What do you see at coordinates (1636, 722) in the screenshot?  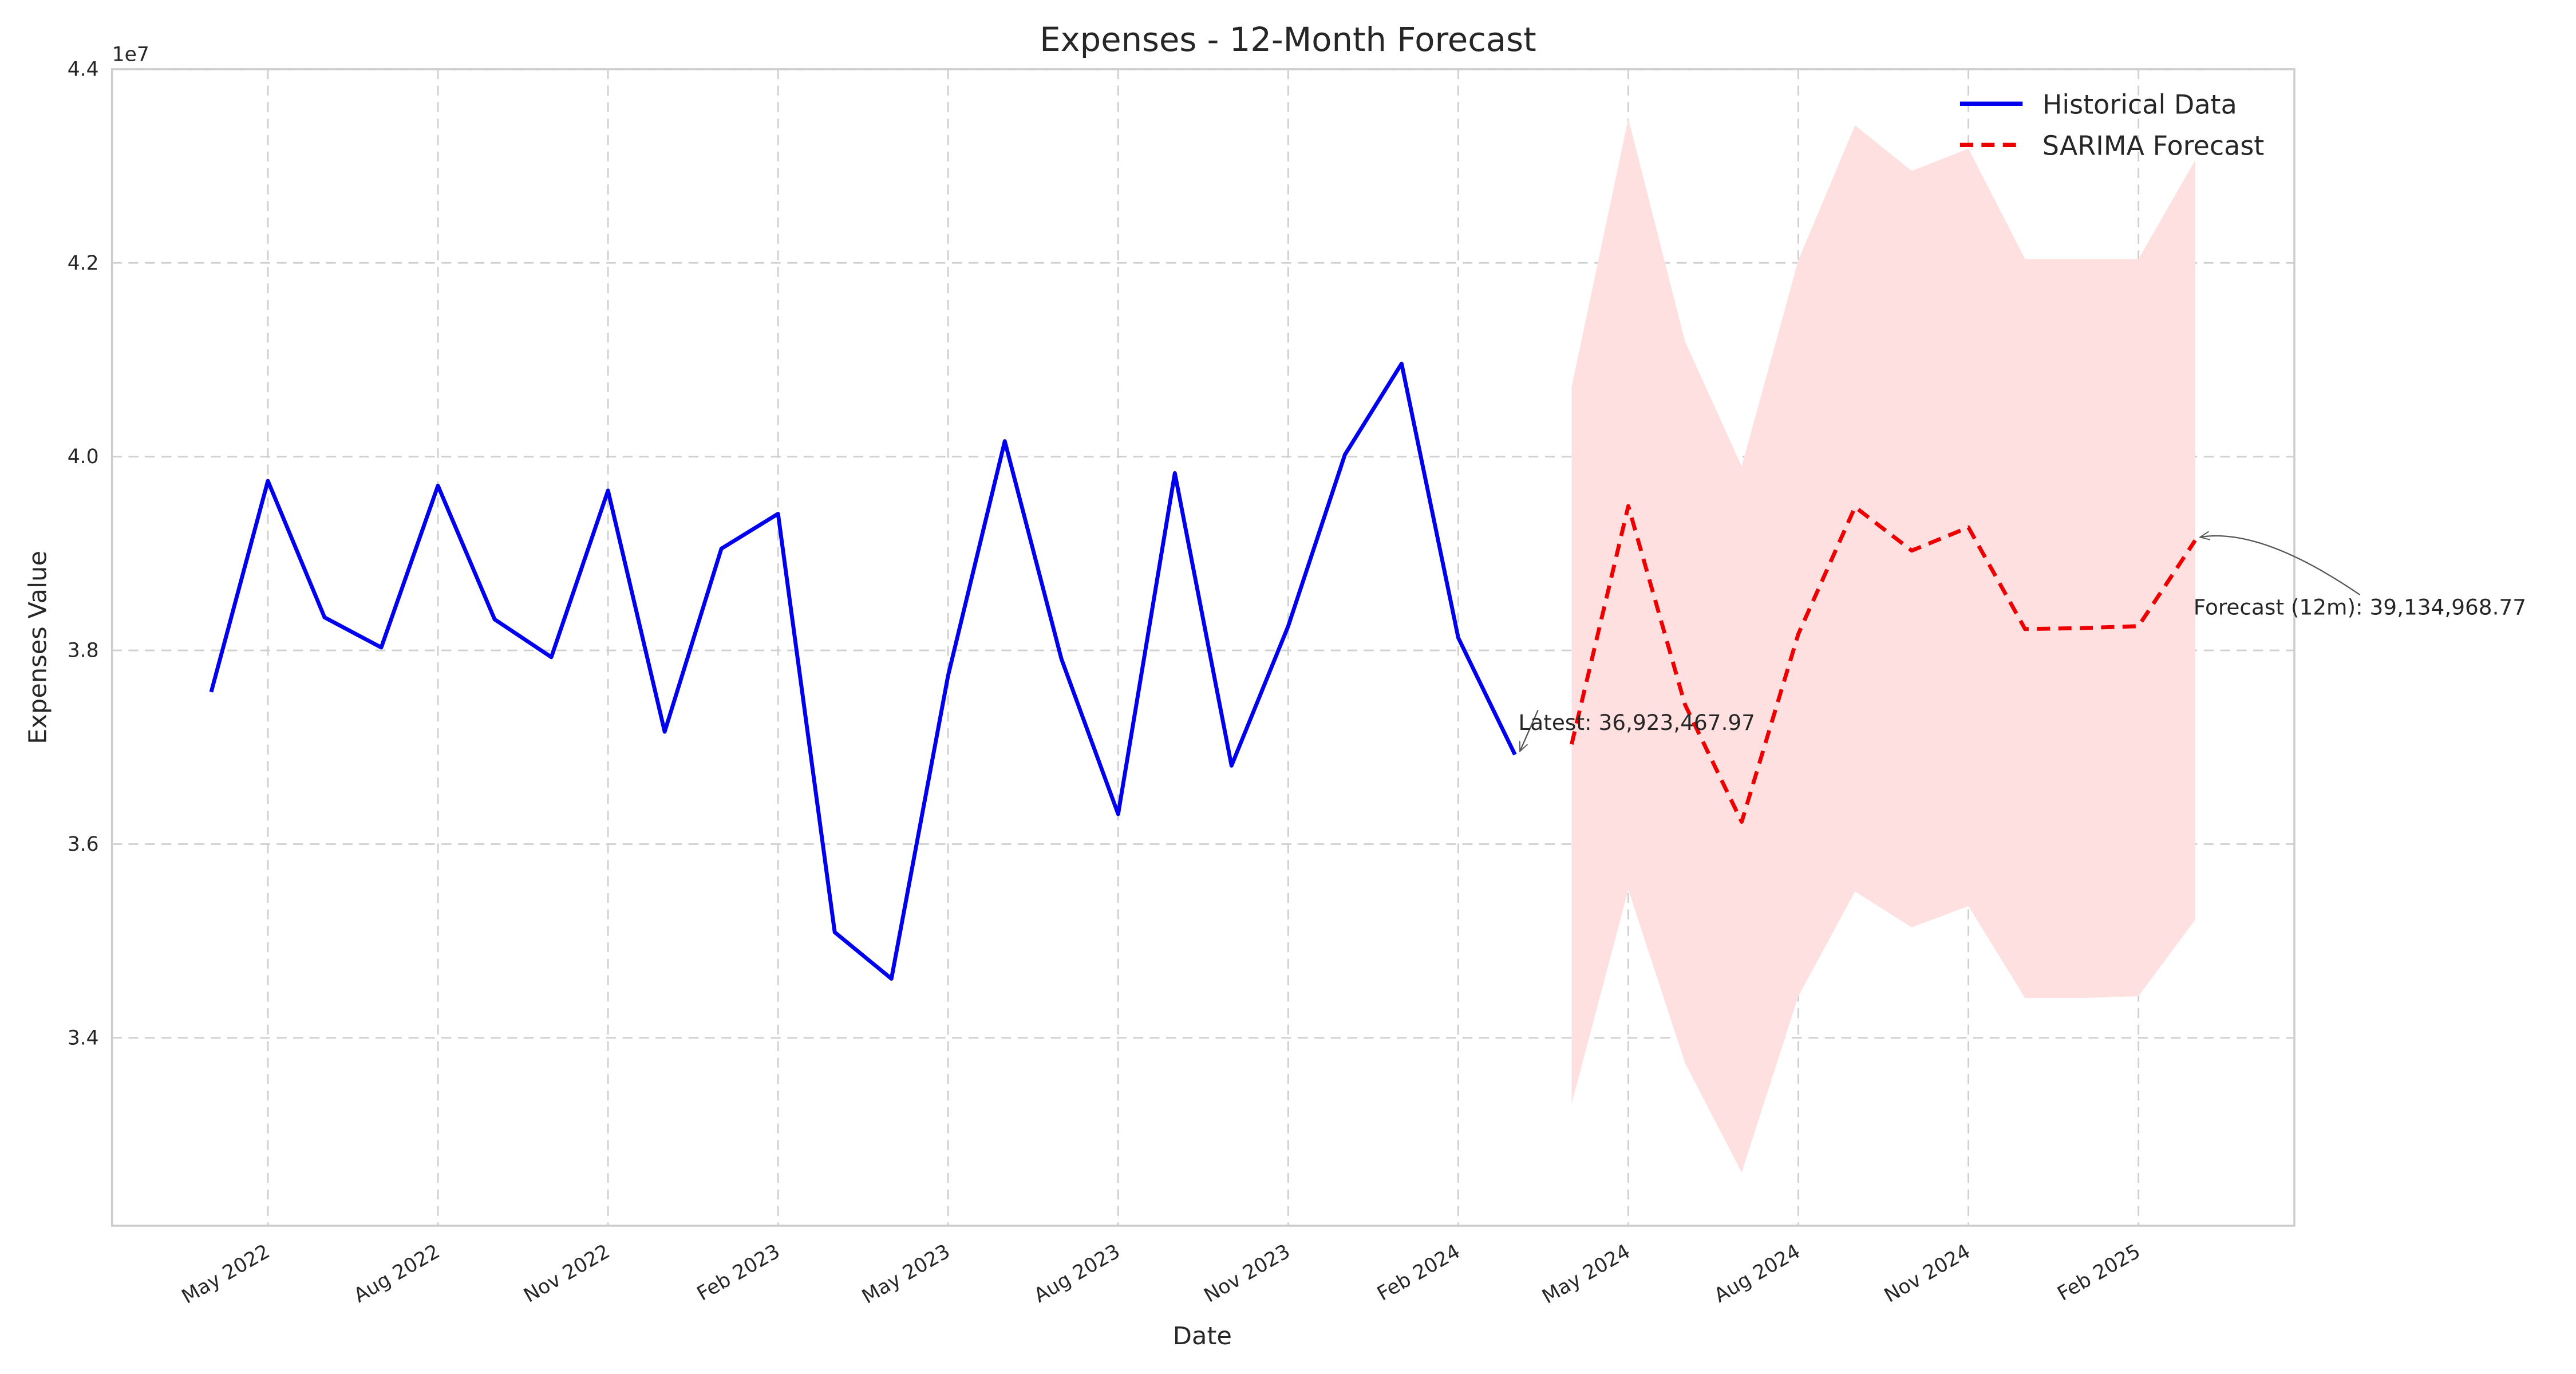 I see `annotation: Latest: 36,923,467.97` at bounding box center [1636, 722].